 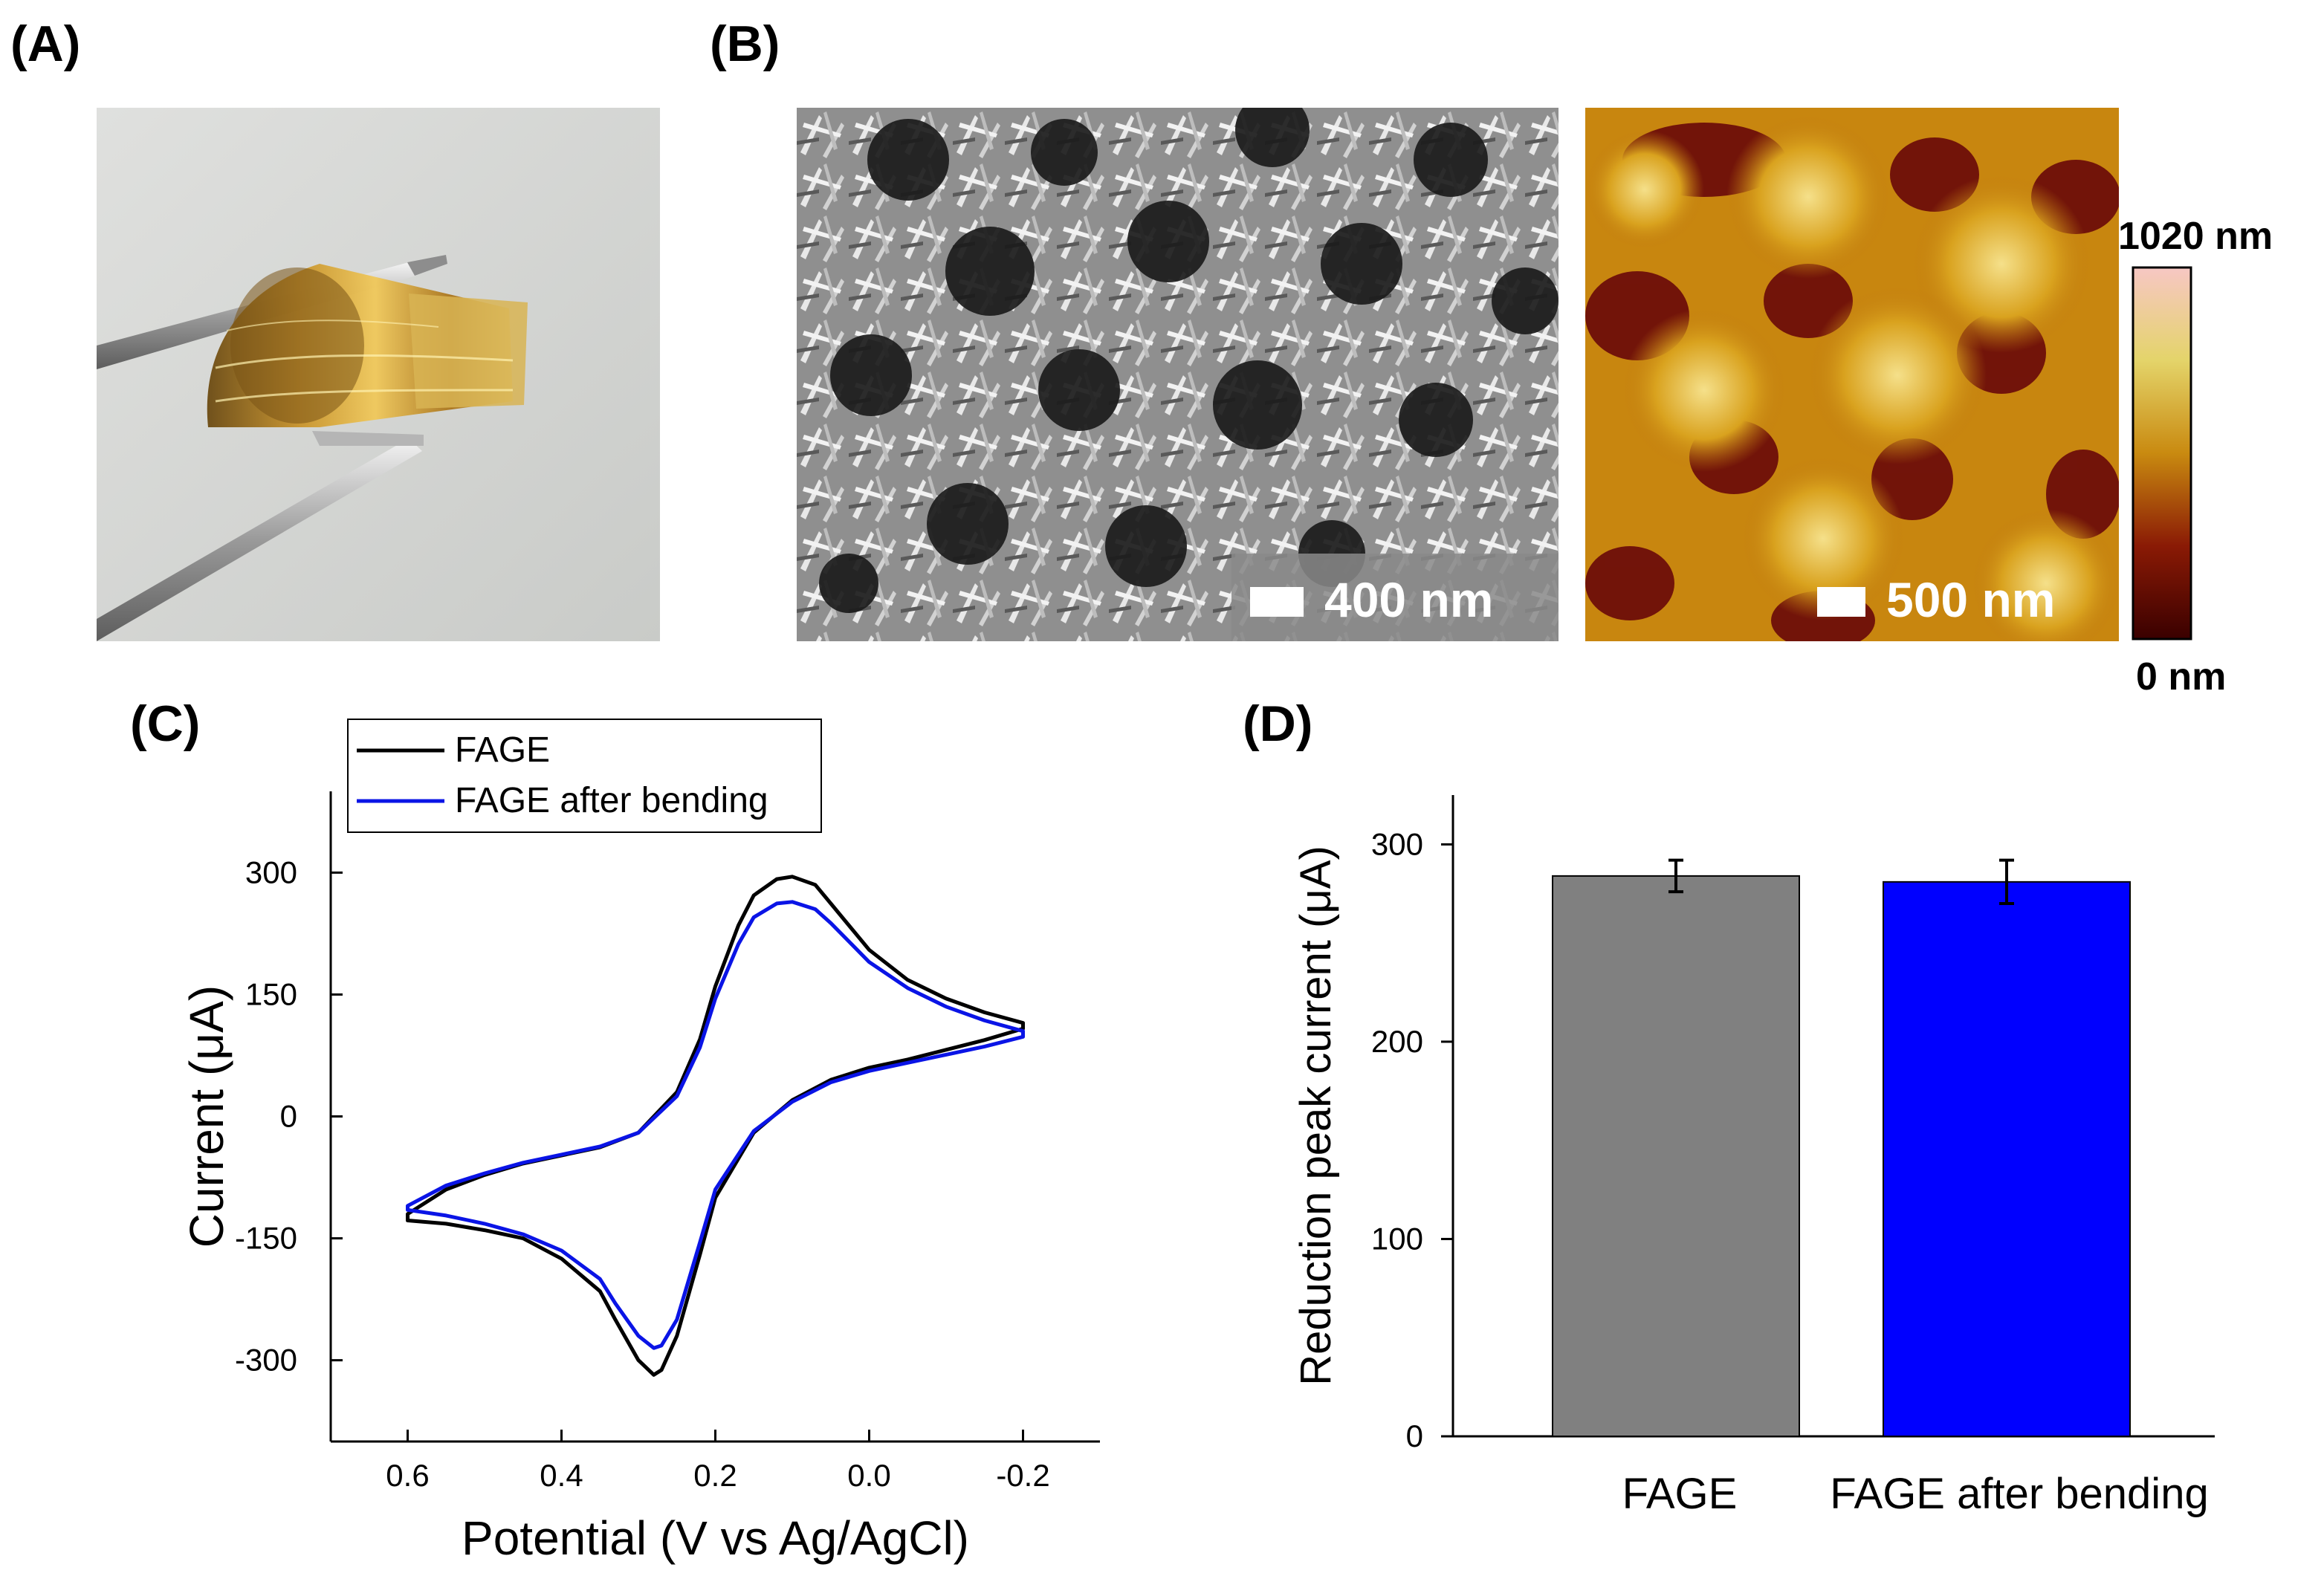 What do you see at coordinates (2196, 236) in the screenshot?
I see `colorbar-max-label: 1020 nm` at bounding box center [2196, 236].